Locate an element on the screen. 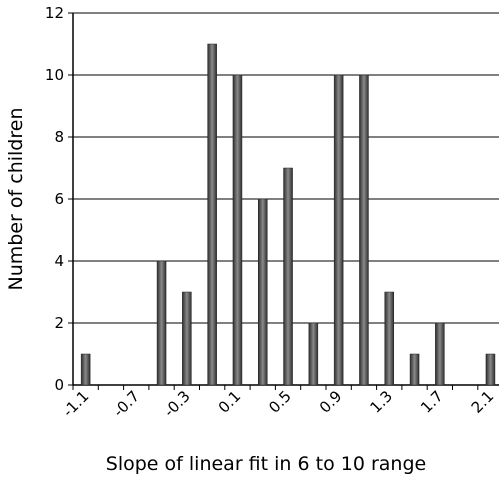  x-tick-label: -0.3 is located at coordinates (176, 403).